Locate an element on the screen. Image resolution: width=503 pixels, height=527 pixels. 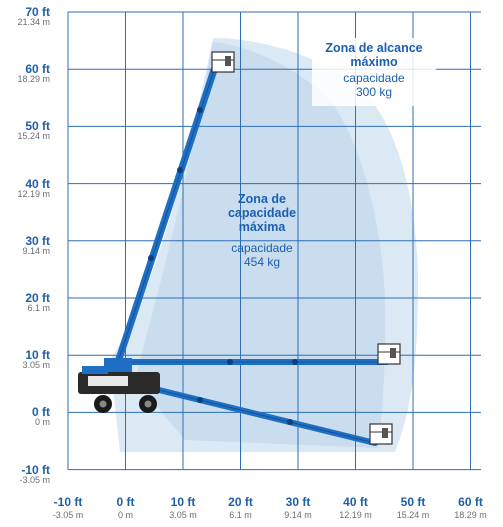
y-tick-label-ft: -10 ft is located at coordinates (35, 469).